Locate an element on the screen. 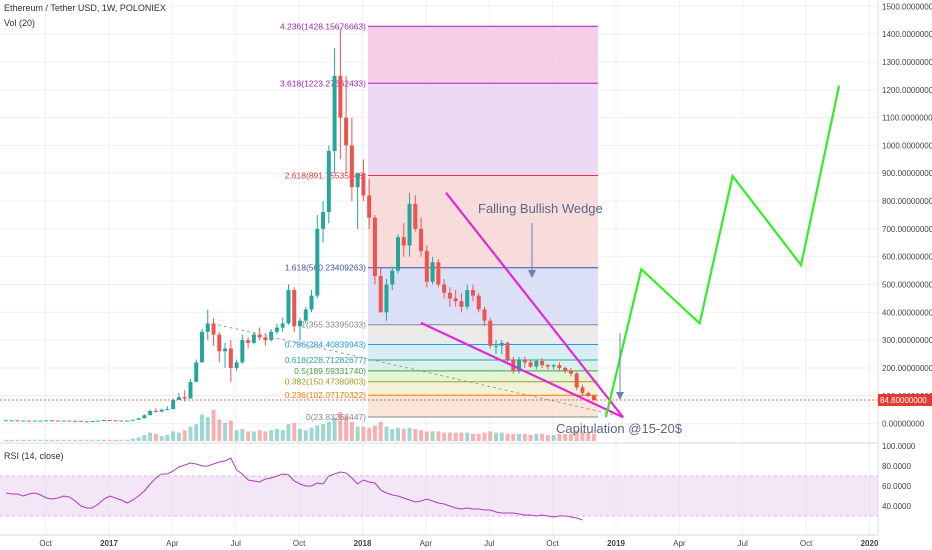 The width and height of the screenshot is (932, 550). price-tick-label: 1000.00000000 is located at coordinates (907, 145).